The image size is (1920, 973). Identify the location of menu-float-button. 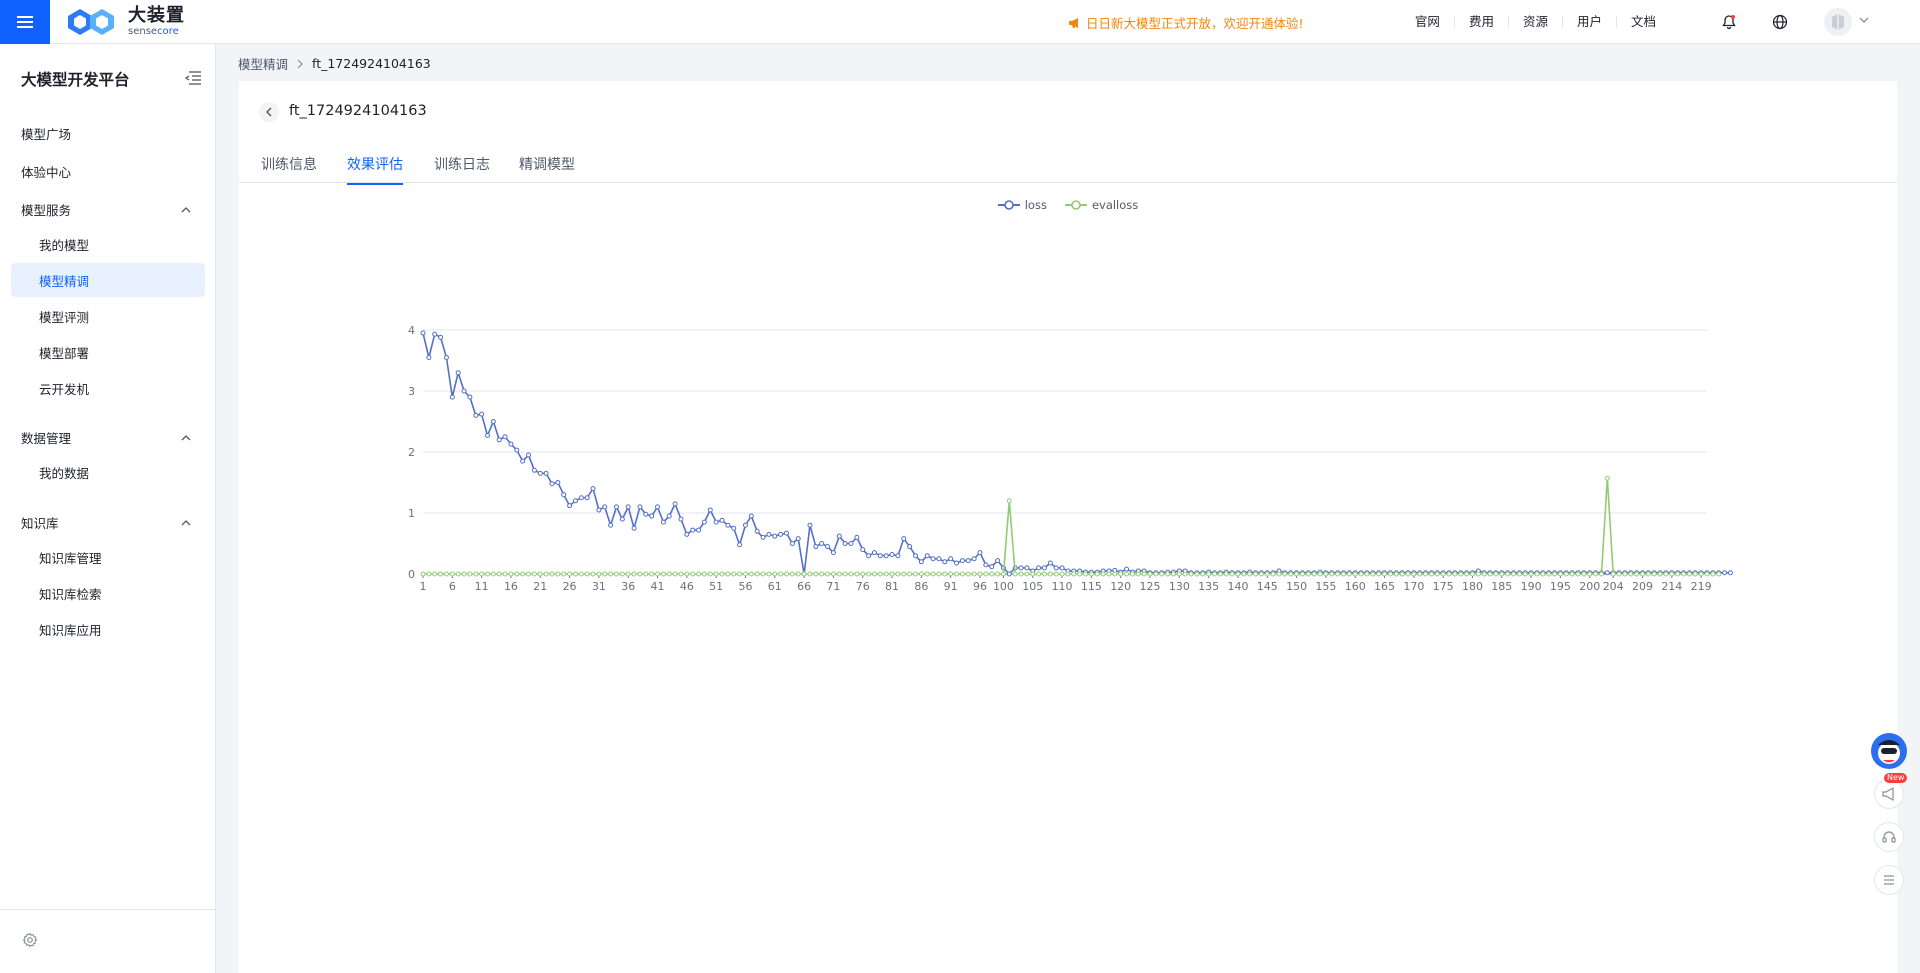
(1889, 880).